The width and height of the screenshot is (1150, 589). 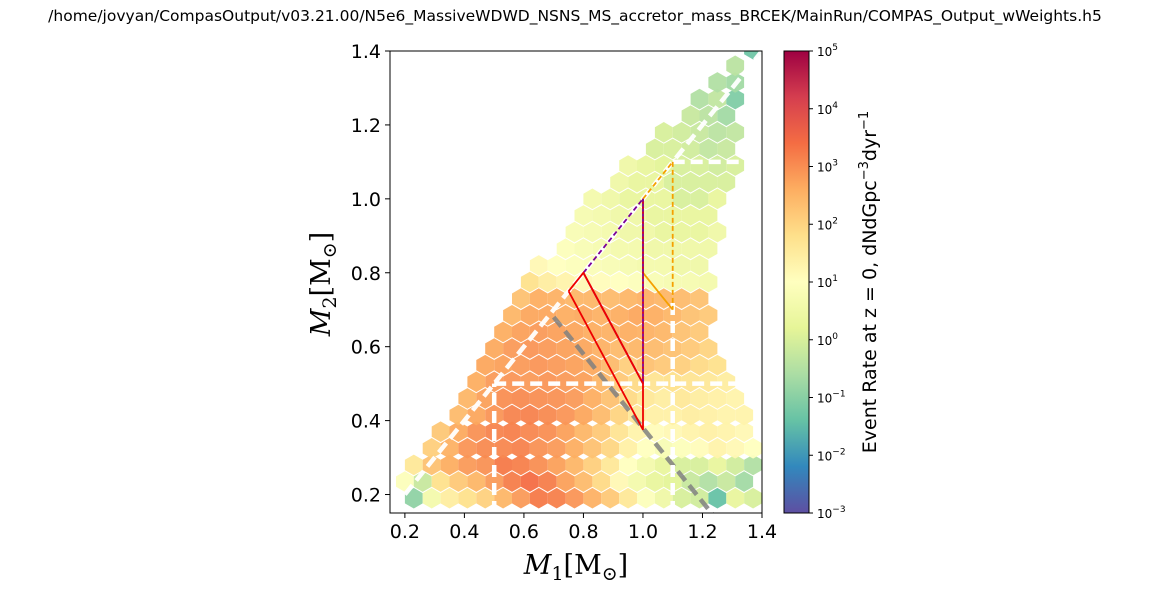 I want to click on colorbar-ticks: 10⁻³ 10⁻² 10⁻¹ 10⁰ 10¹ 10² 10³ 10⁴ 10⁵, so click(x=827, y=282).